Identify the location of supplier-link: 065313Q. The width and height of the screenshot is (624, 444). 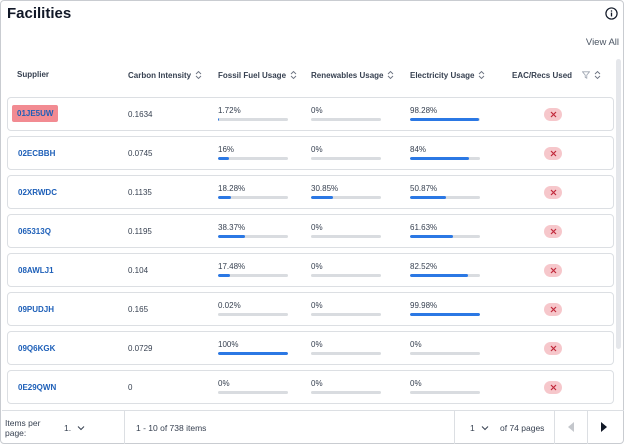
(34, 231).